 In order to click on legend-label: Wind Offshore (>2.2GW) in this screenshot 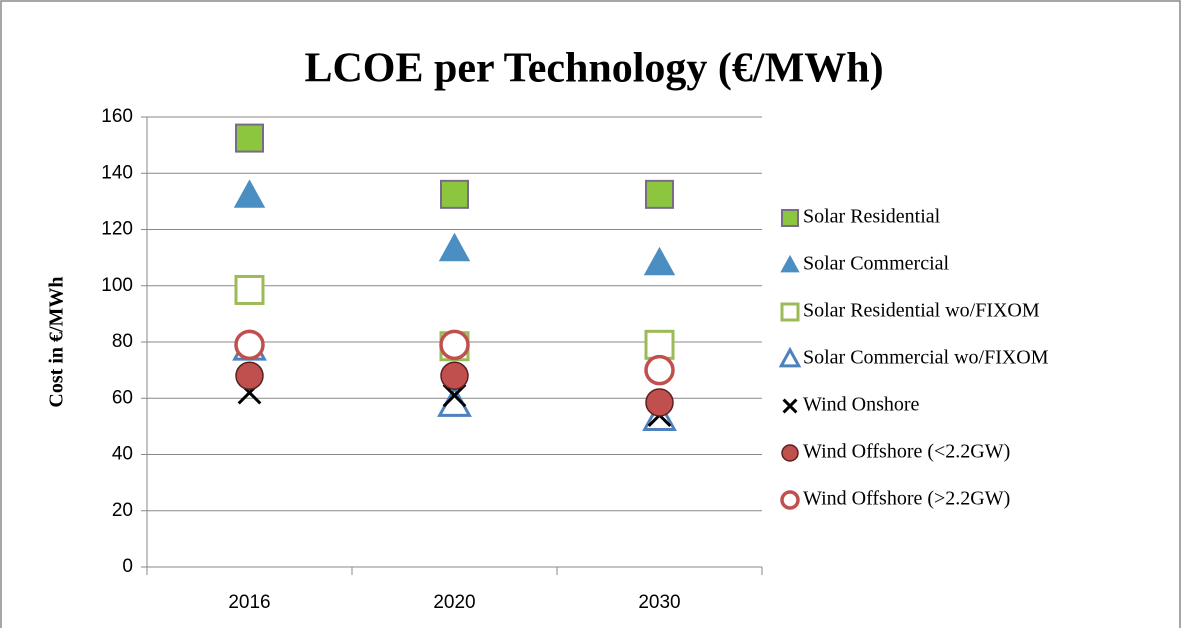, I will do `click(906, 499)`.